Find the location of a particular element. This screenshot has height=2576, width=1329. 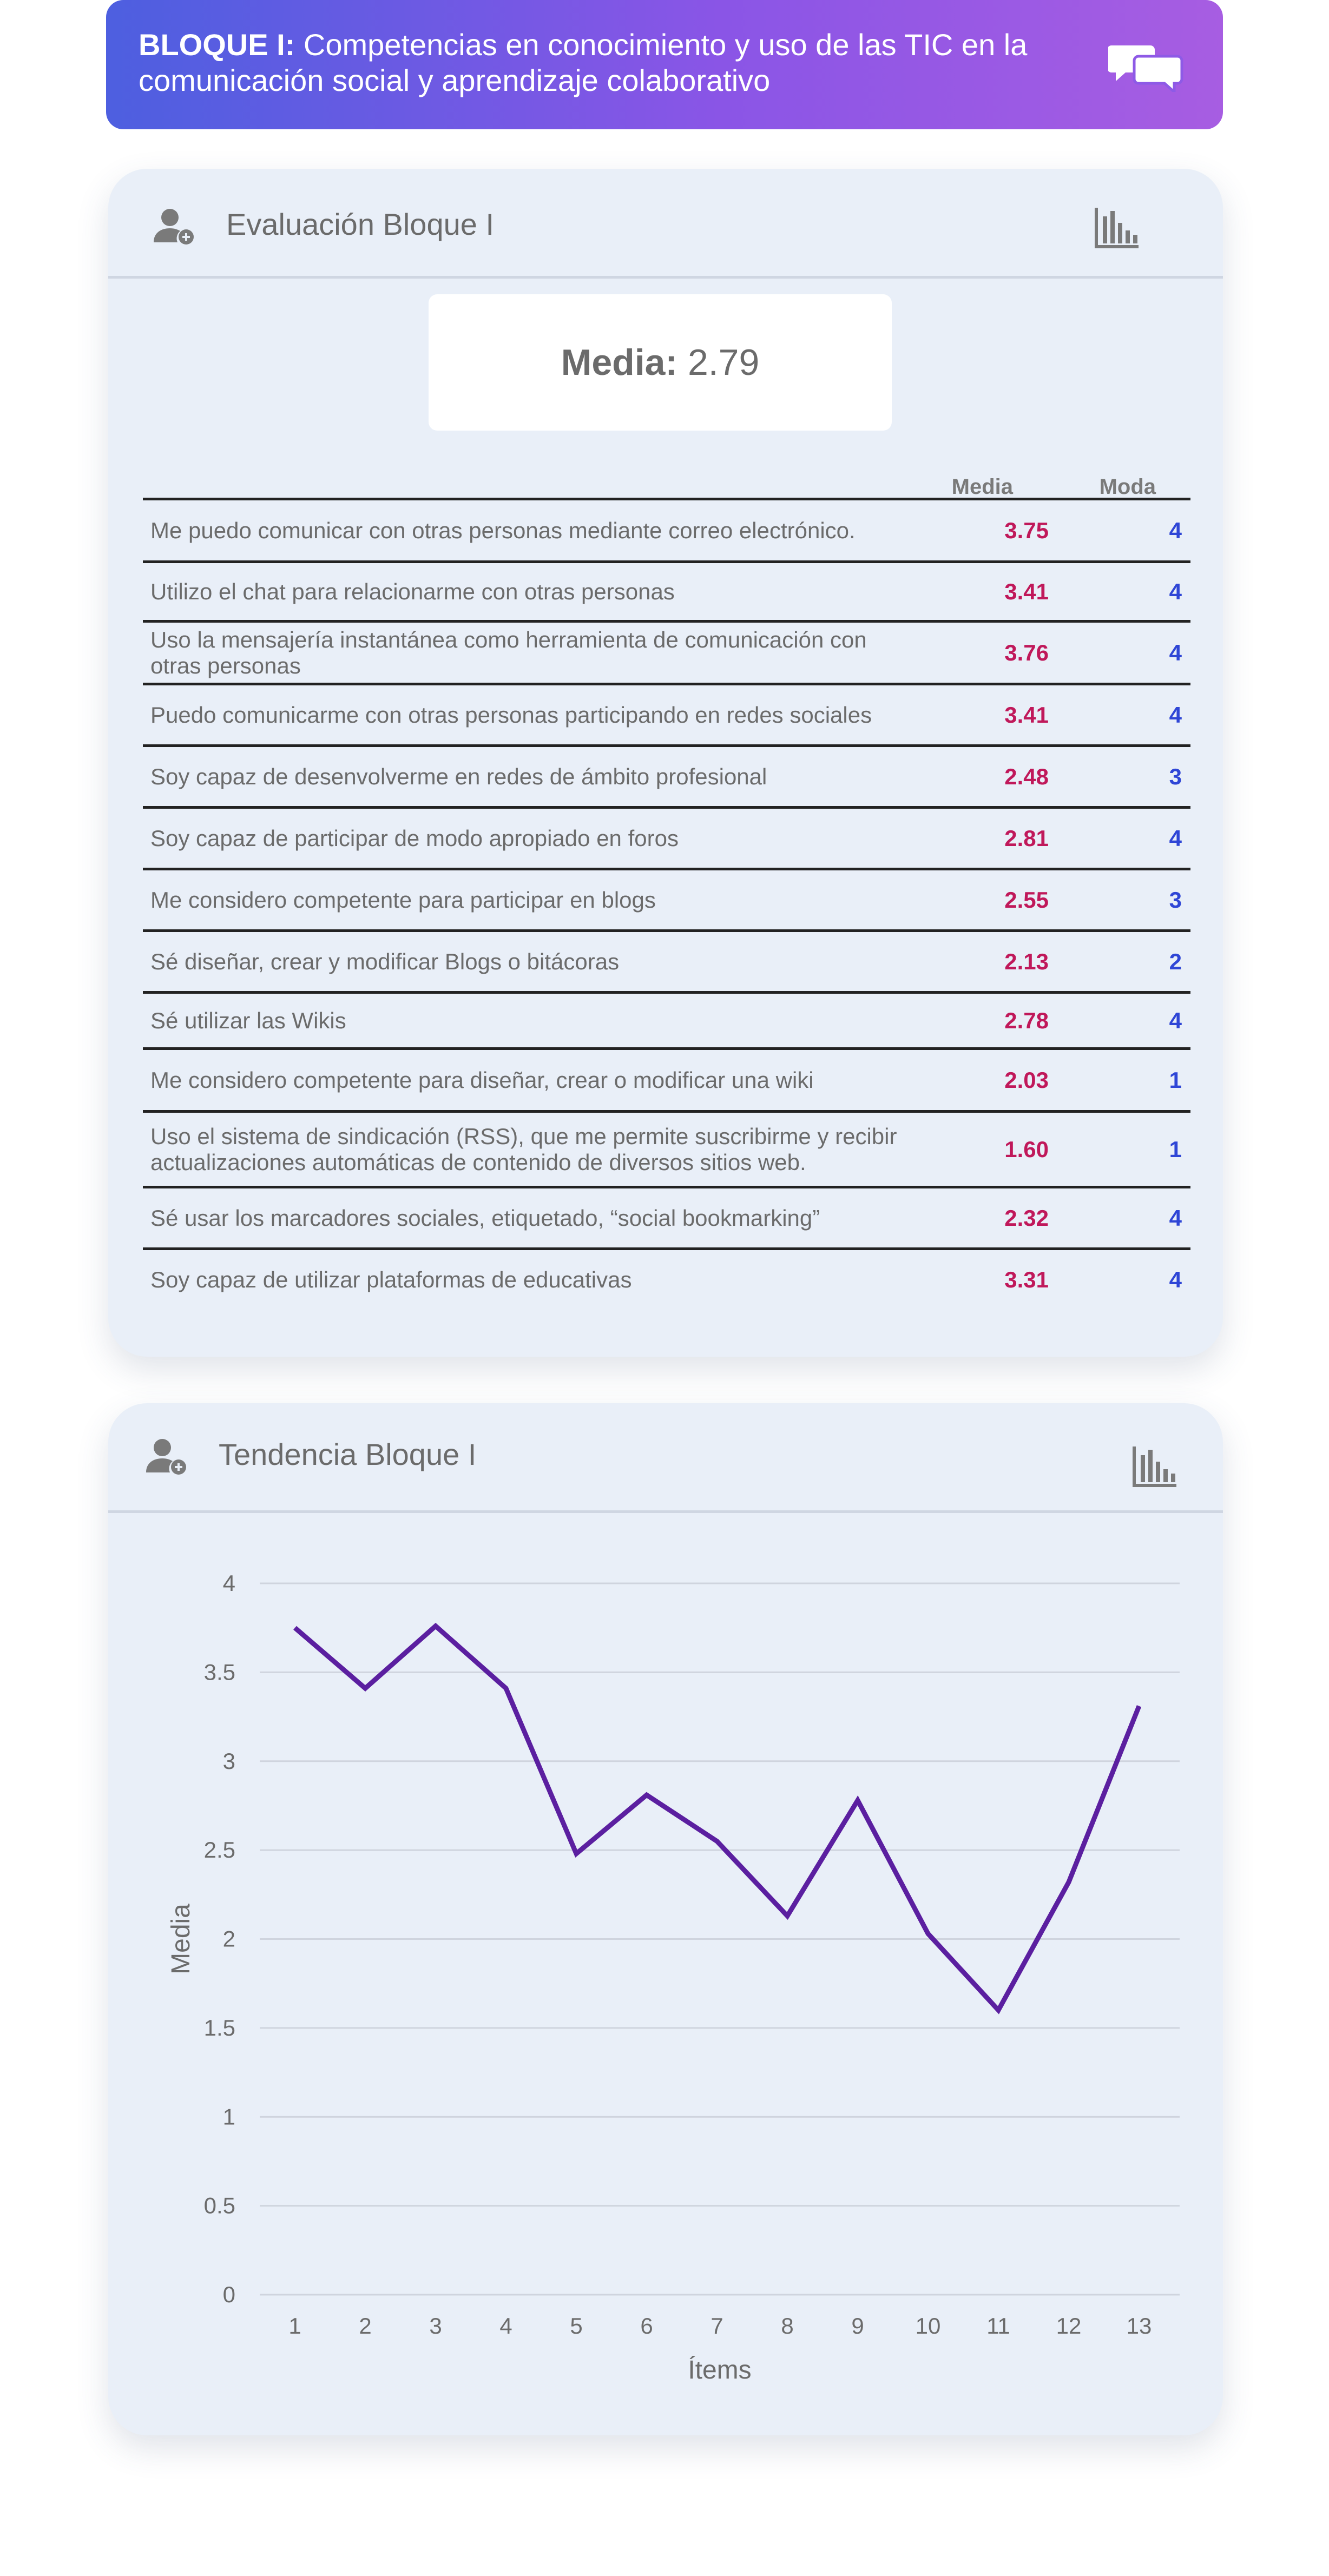

mean-summary-box: Media: 2.79 is located at coordinates (660, 362).